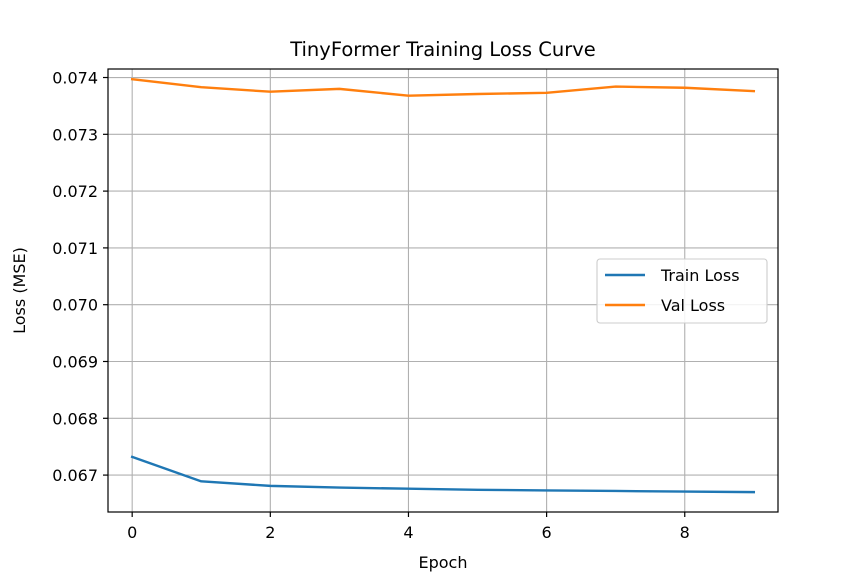 Image resolution: width=864 pixels, height=576 pixels. Describe the element at coordinates (75, 78) in the screenshot. I see `y-tick-label: 0.074` at that location.